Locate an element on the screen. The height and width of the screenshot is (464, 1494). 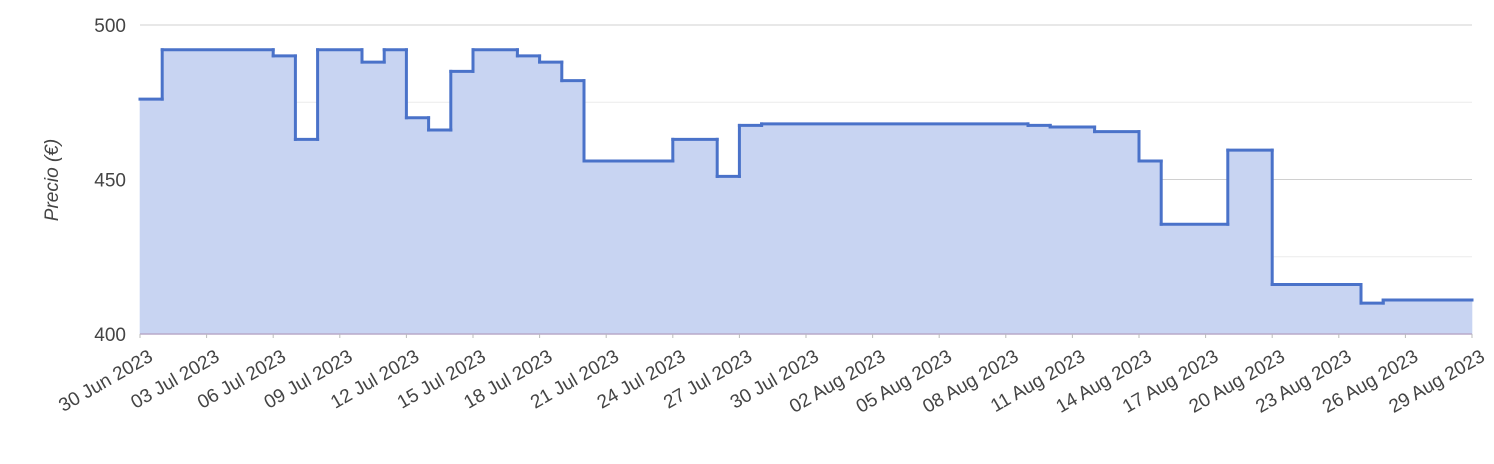
y-axis-label: Precio (€) is located at coordinates (52, 180).